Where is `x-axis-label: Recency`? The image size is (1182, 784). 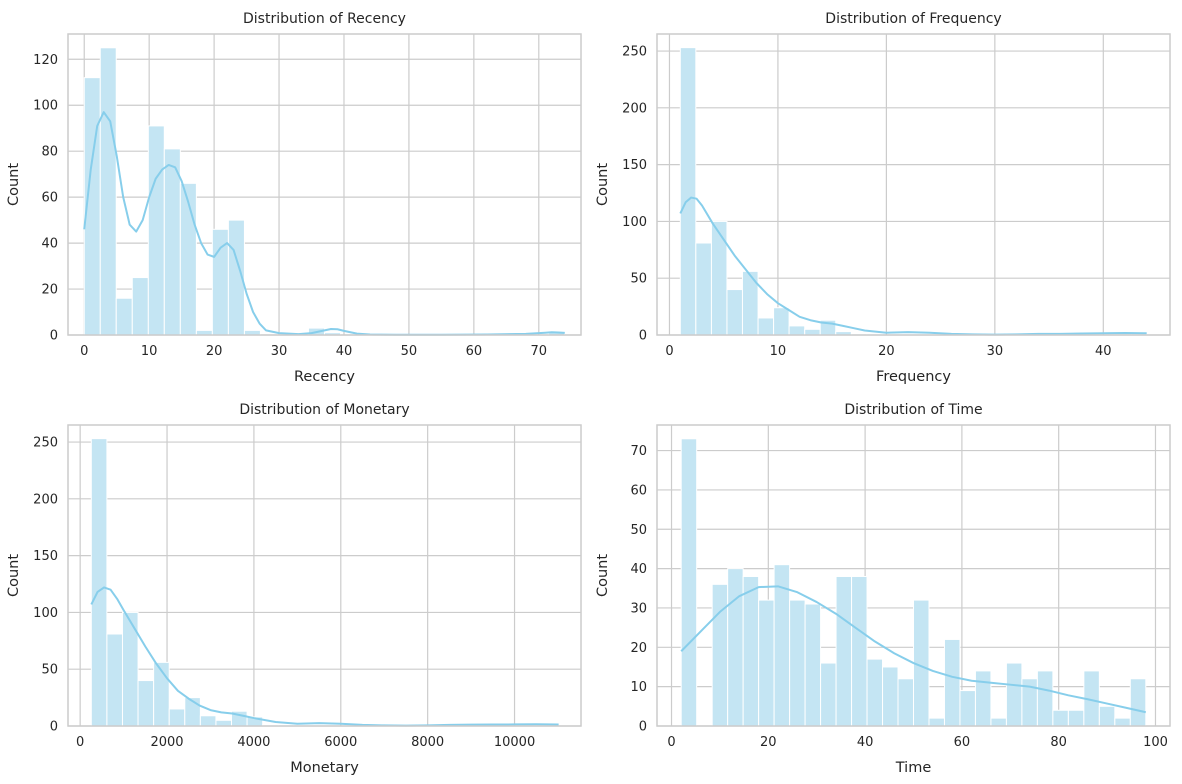
x-axis-label: Recency is located at coordinates (324, 377).